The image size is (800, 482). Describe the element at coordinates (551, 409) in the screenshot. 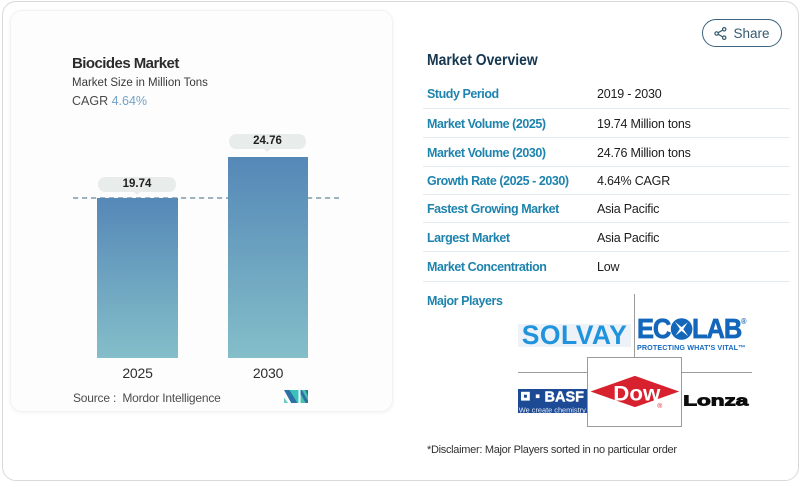

I see `svg-text: We create chemistry` at that location.